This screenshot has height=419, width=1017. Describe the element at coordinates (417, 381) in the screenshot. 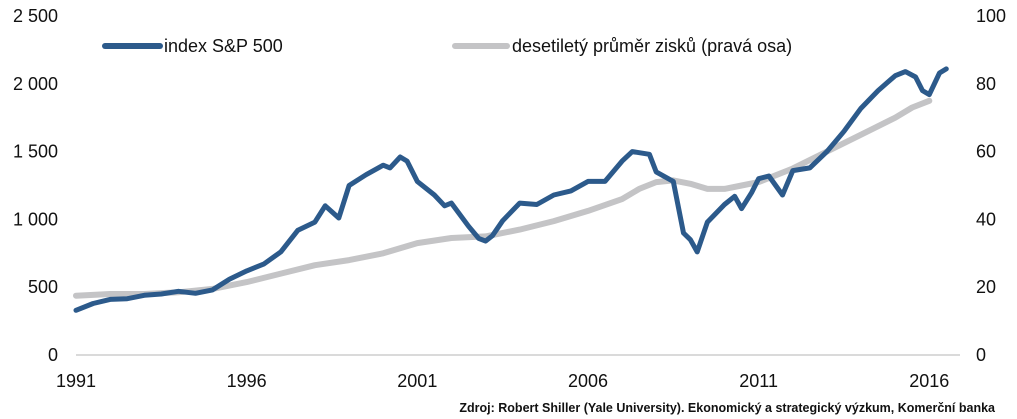

I see `x-tick-label: 2001` at that location.